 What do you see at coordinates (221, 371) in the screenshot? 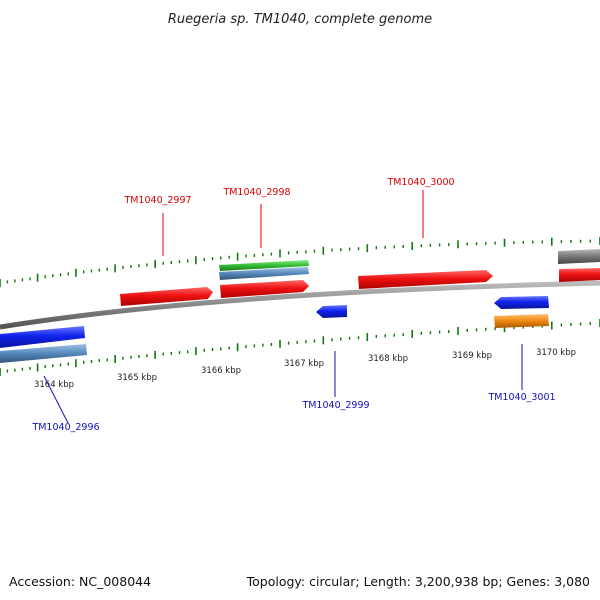
I see `scale-label-3166: 3166 kbp` at bounding box center [221, 371].